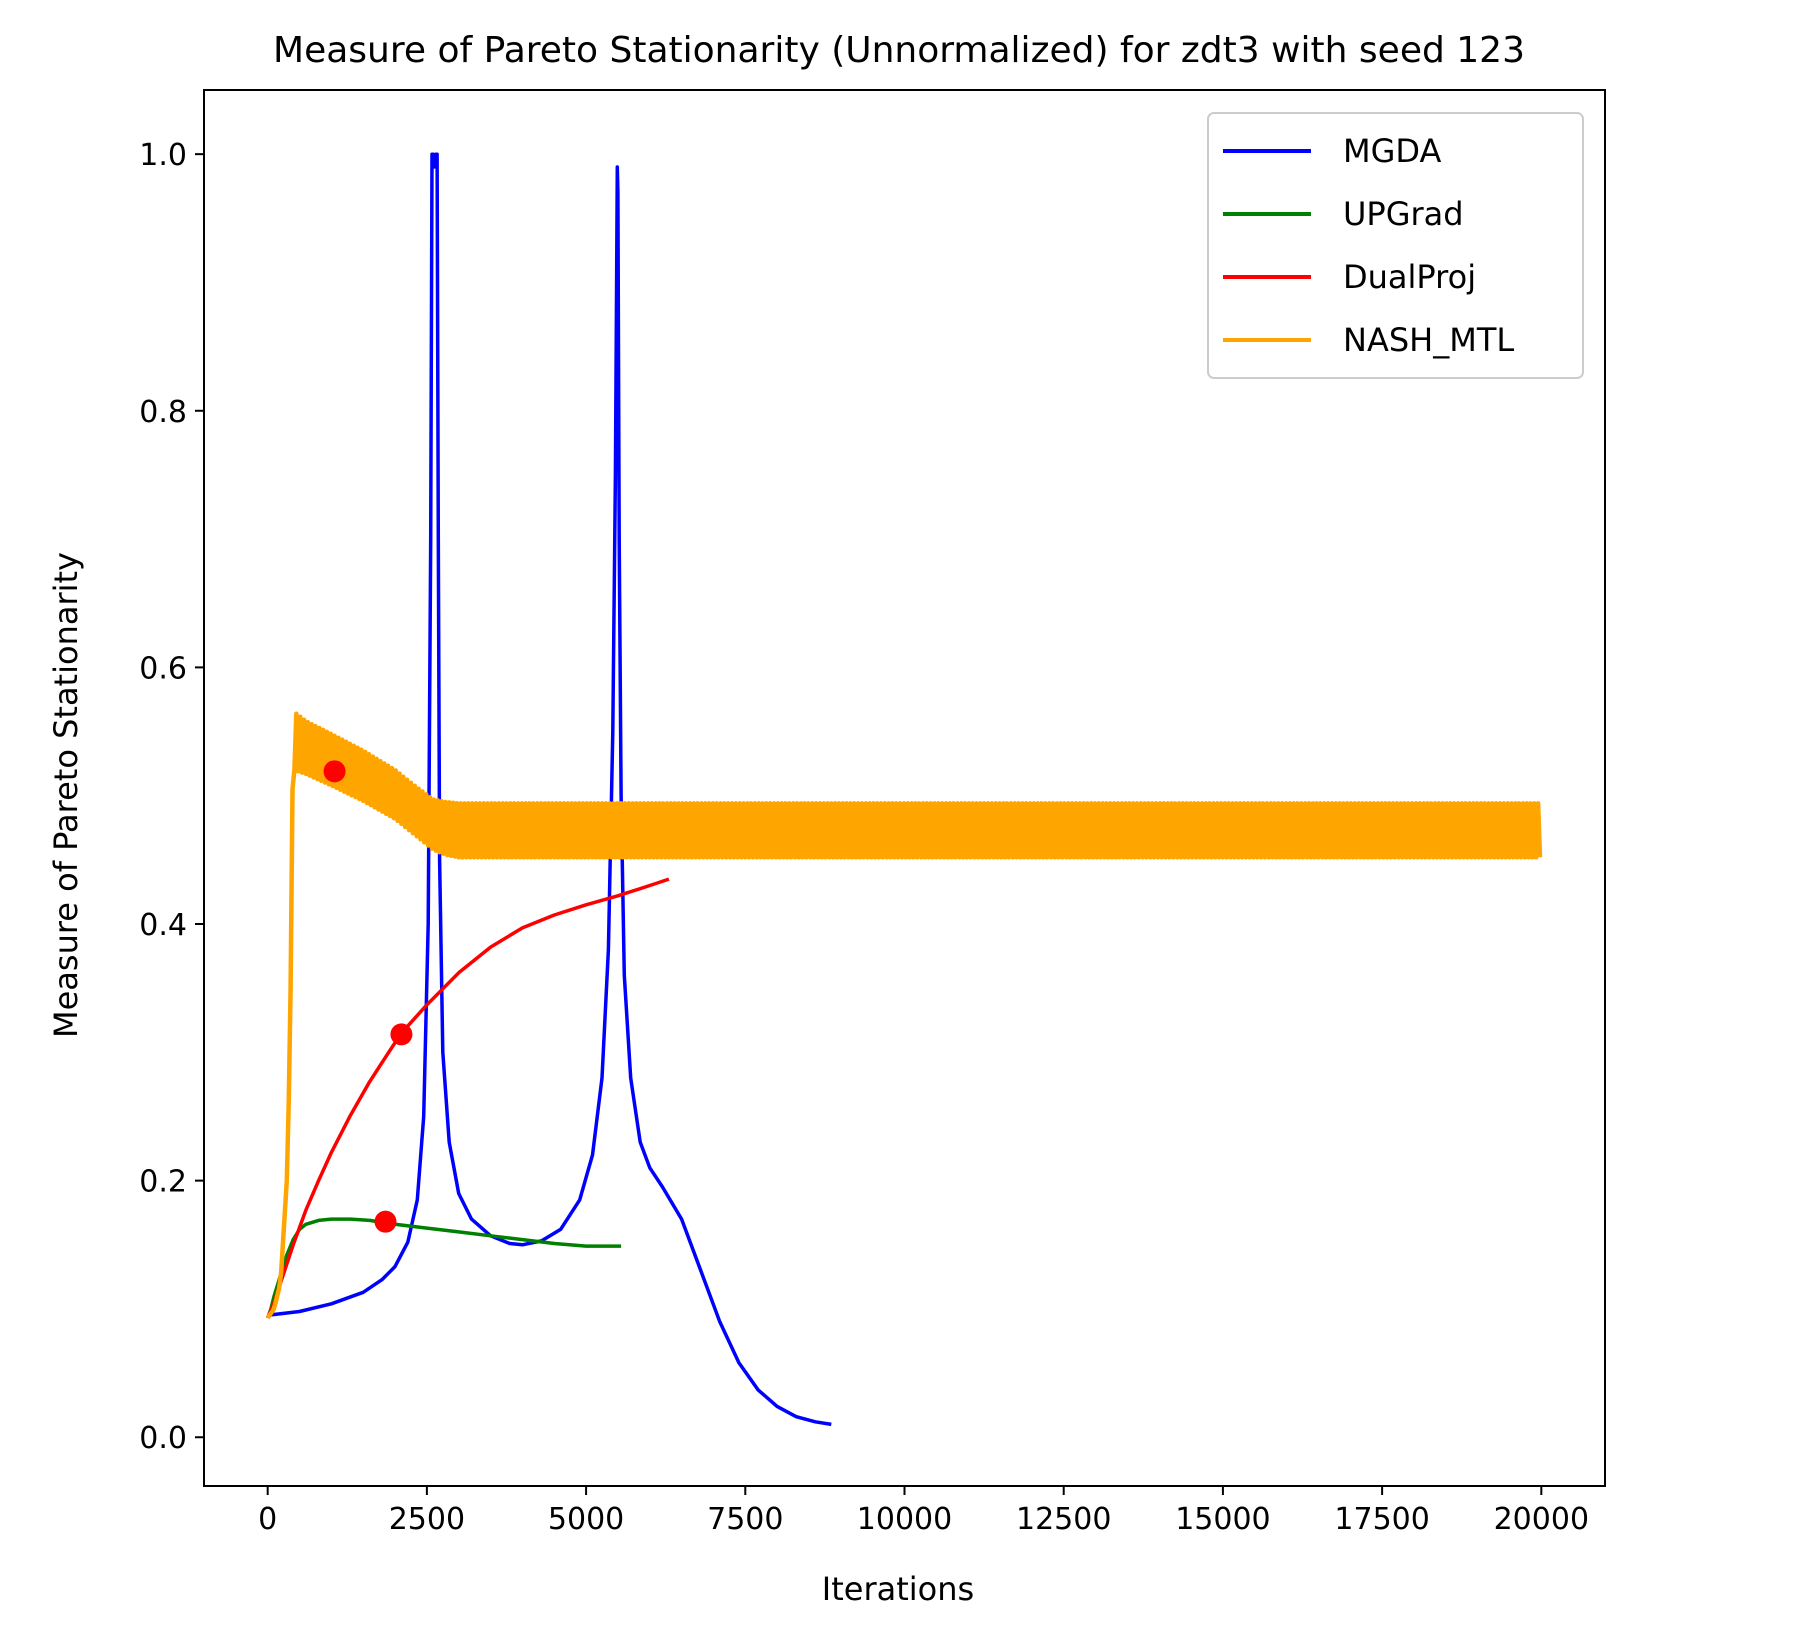 This screenshot has height=1642, width=1799. What do you see at coordinates (1392, 151) in the screenshot?
I see `legend-label-mgda: MGDA` at bounding box center [1392, 151].